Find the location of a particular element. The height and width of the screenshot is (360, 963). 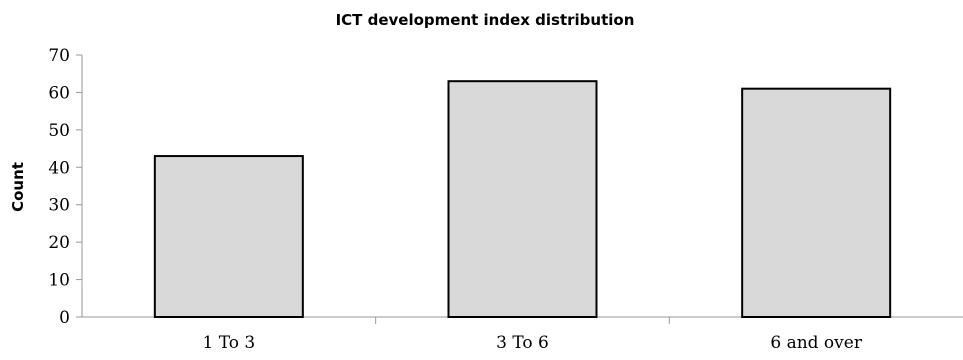

y-tick-label: 0 is located at coordinates (64, 318).